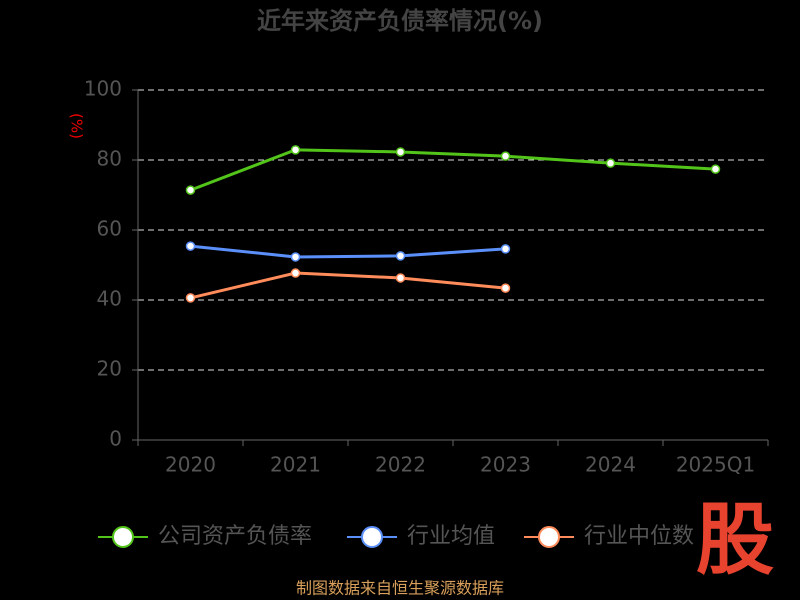 The width and height of the screenshot is (800, 600). What do you see at coordinates (109, 369) in the screenshot?
I see `y-tick-label: 20` at bounding box center [109, 369].